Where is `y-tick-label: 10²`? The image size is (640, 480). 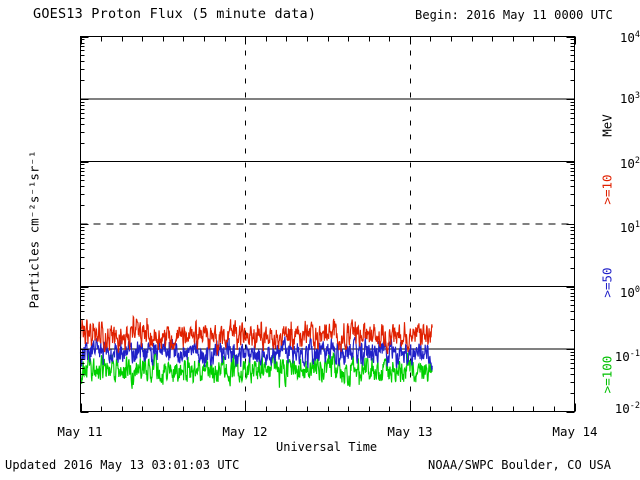 y-tick-label: 10² is located at coordinates (629, 163).